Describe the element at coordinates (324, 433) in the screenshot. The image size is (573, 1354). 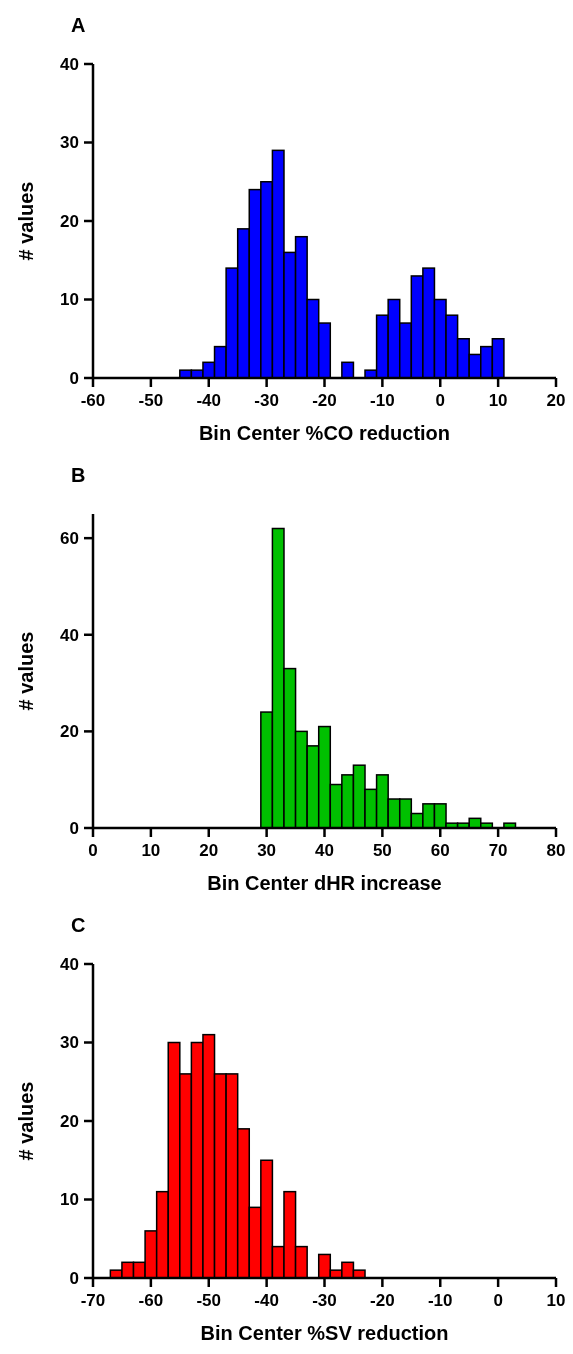
I see `x-axis-title: Bin Center %CO reduction` at that location.